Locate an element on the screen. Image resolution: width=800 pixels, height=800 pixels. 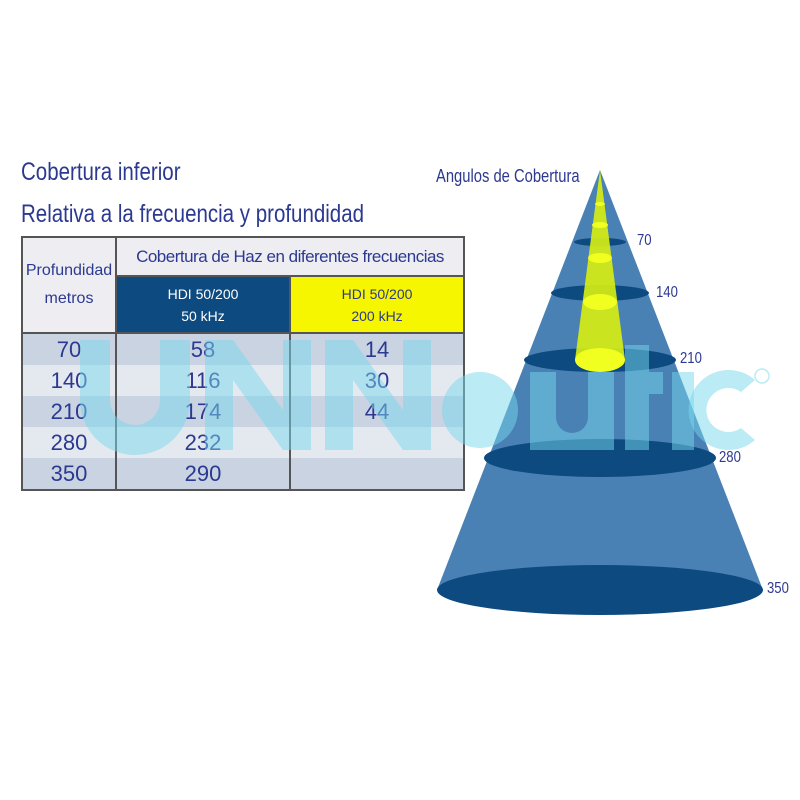
coverage-50-cell: 290 is located at coordinates (203, 474).